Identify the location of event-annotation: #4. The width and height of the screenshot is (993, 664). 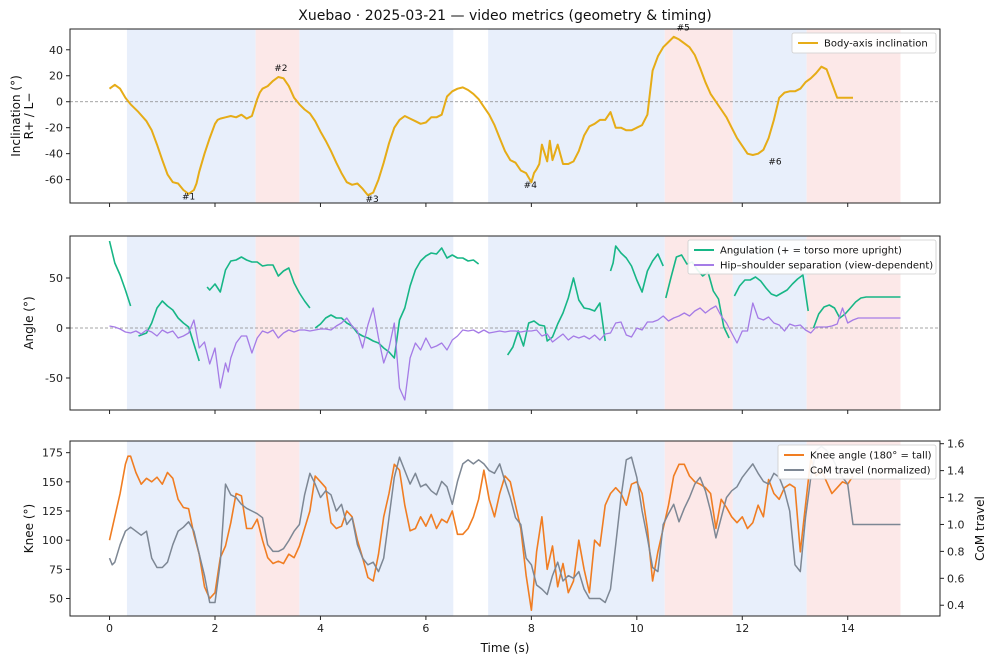
(531, 186).